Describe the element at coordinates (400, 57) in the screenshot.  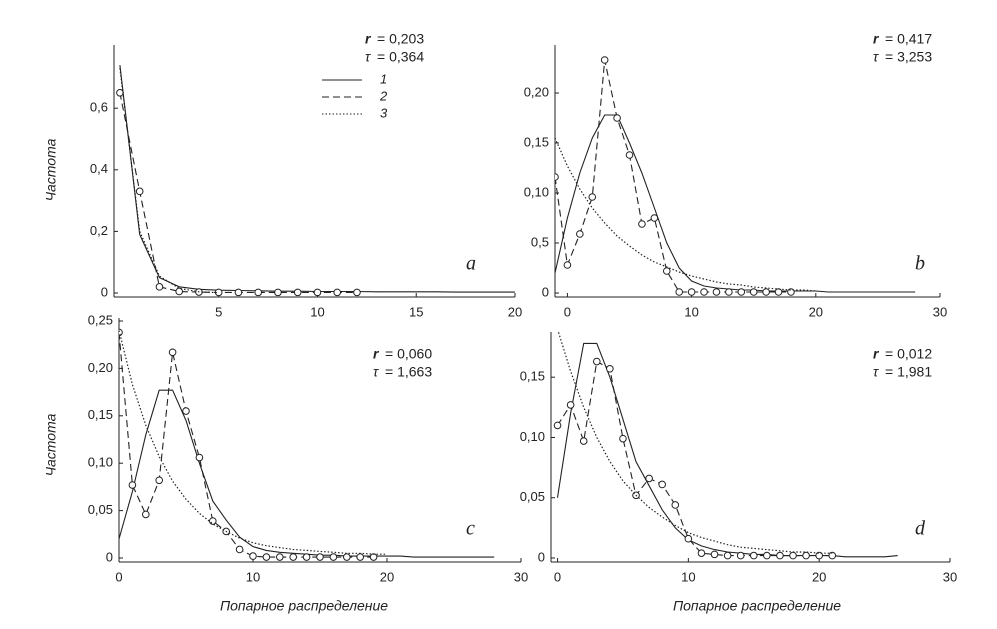
I see `stat-value: = 0,364` at that location.